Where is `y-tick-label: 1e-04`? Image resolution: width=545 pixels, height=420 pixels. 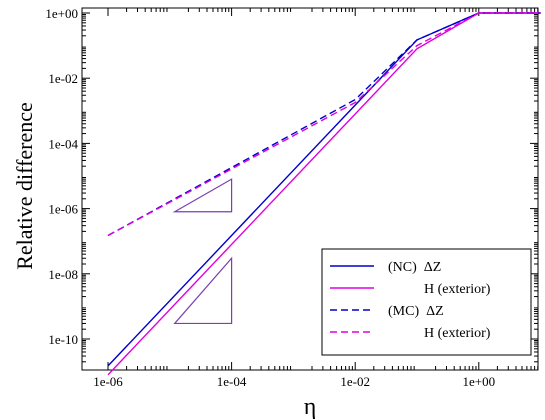 y-tick-label: 1e-04 is located at coordinates (63, 143).